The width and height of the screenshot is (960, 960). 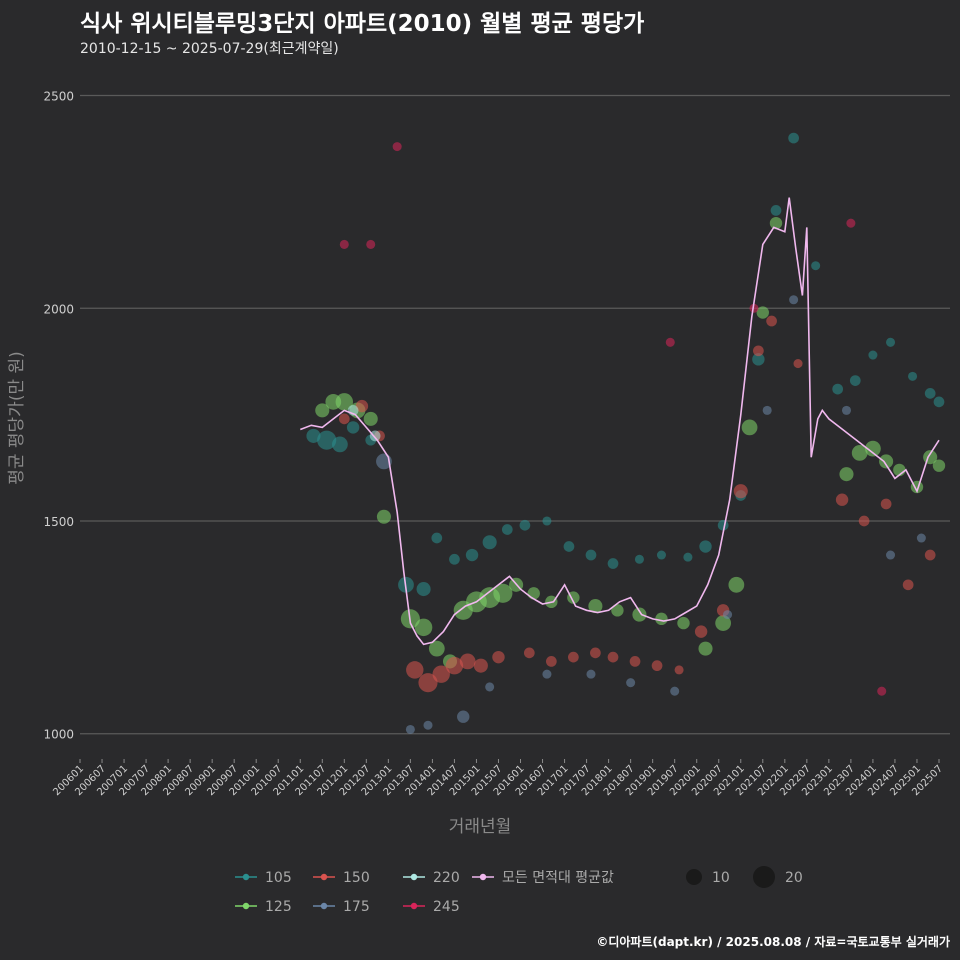 I want to click on legend-label-245: 245, so click(x=446, y=907).